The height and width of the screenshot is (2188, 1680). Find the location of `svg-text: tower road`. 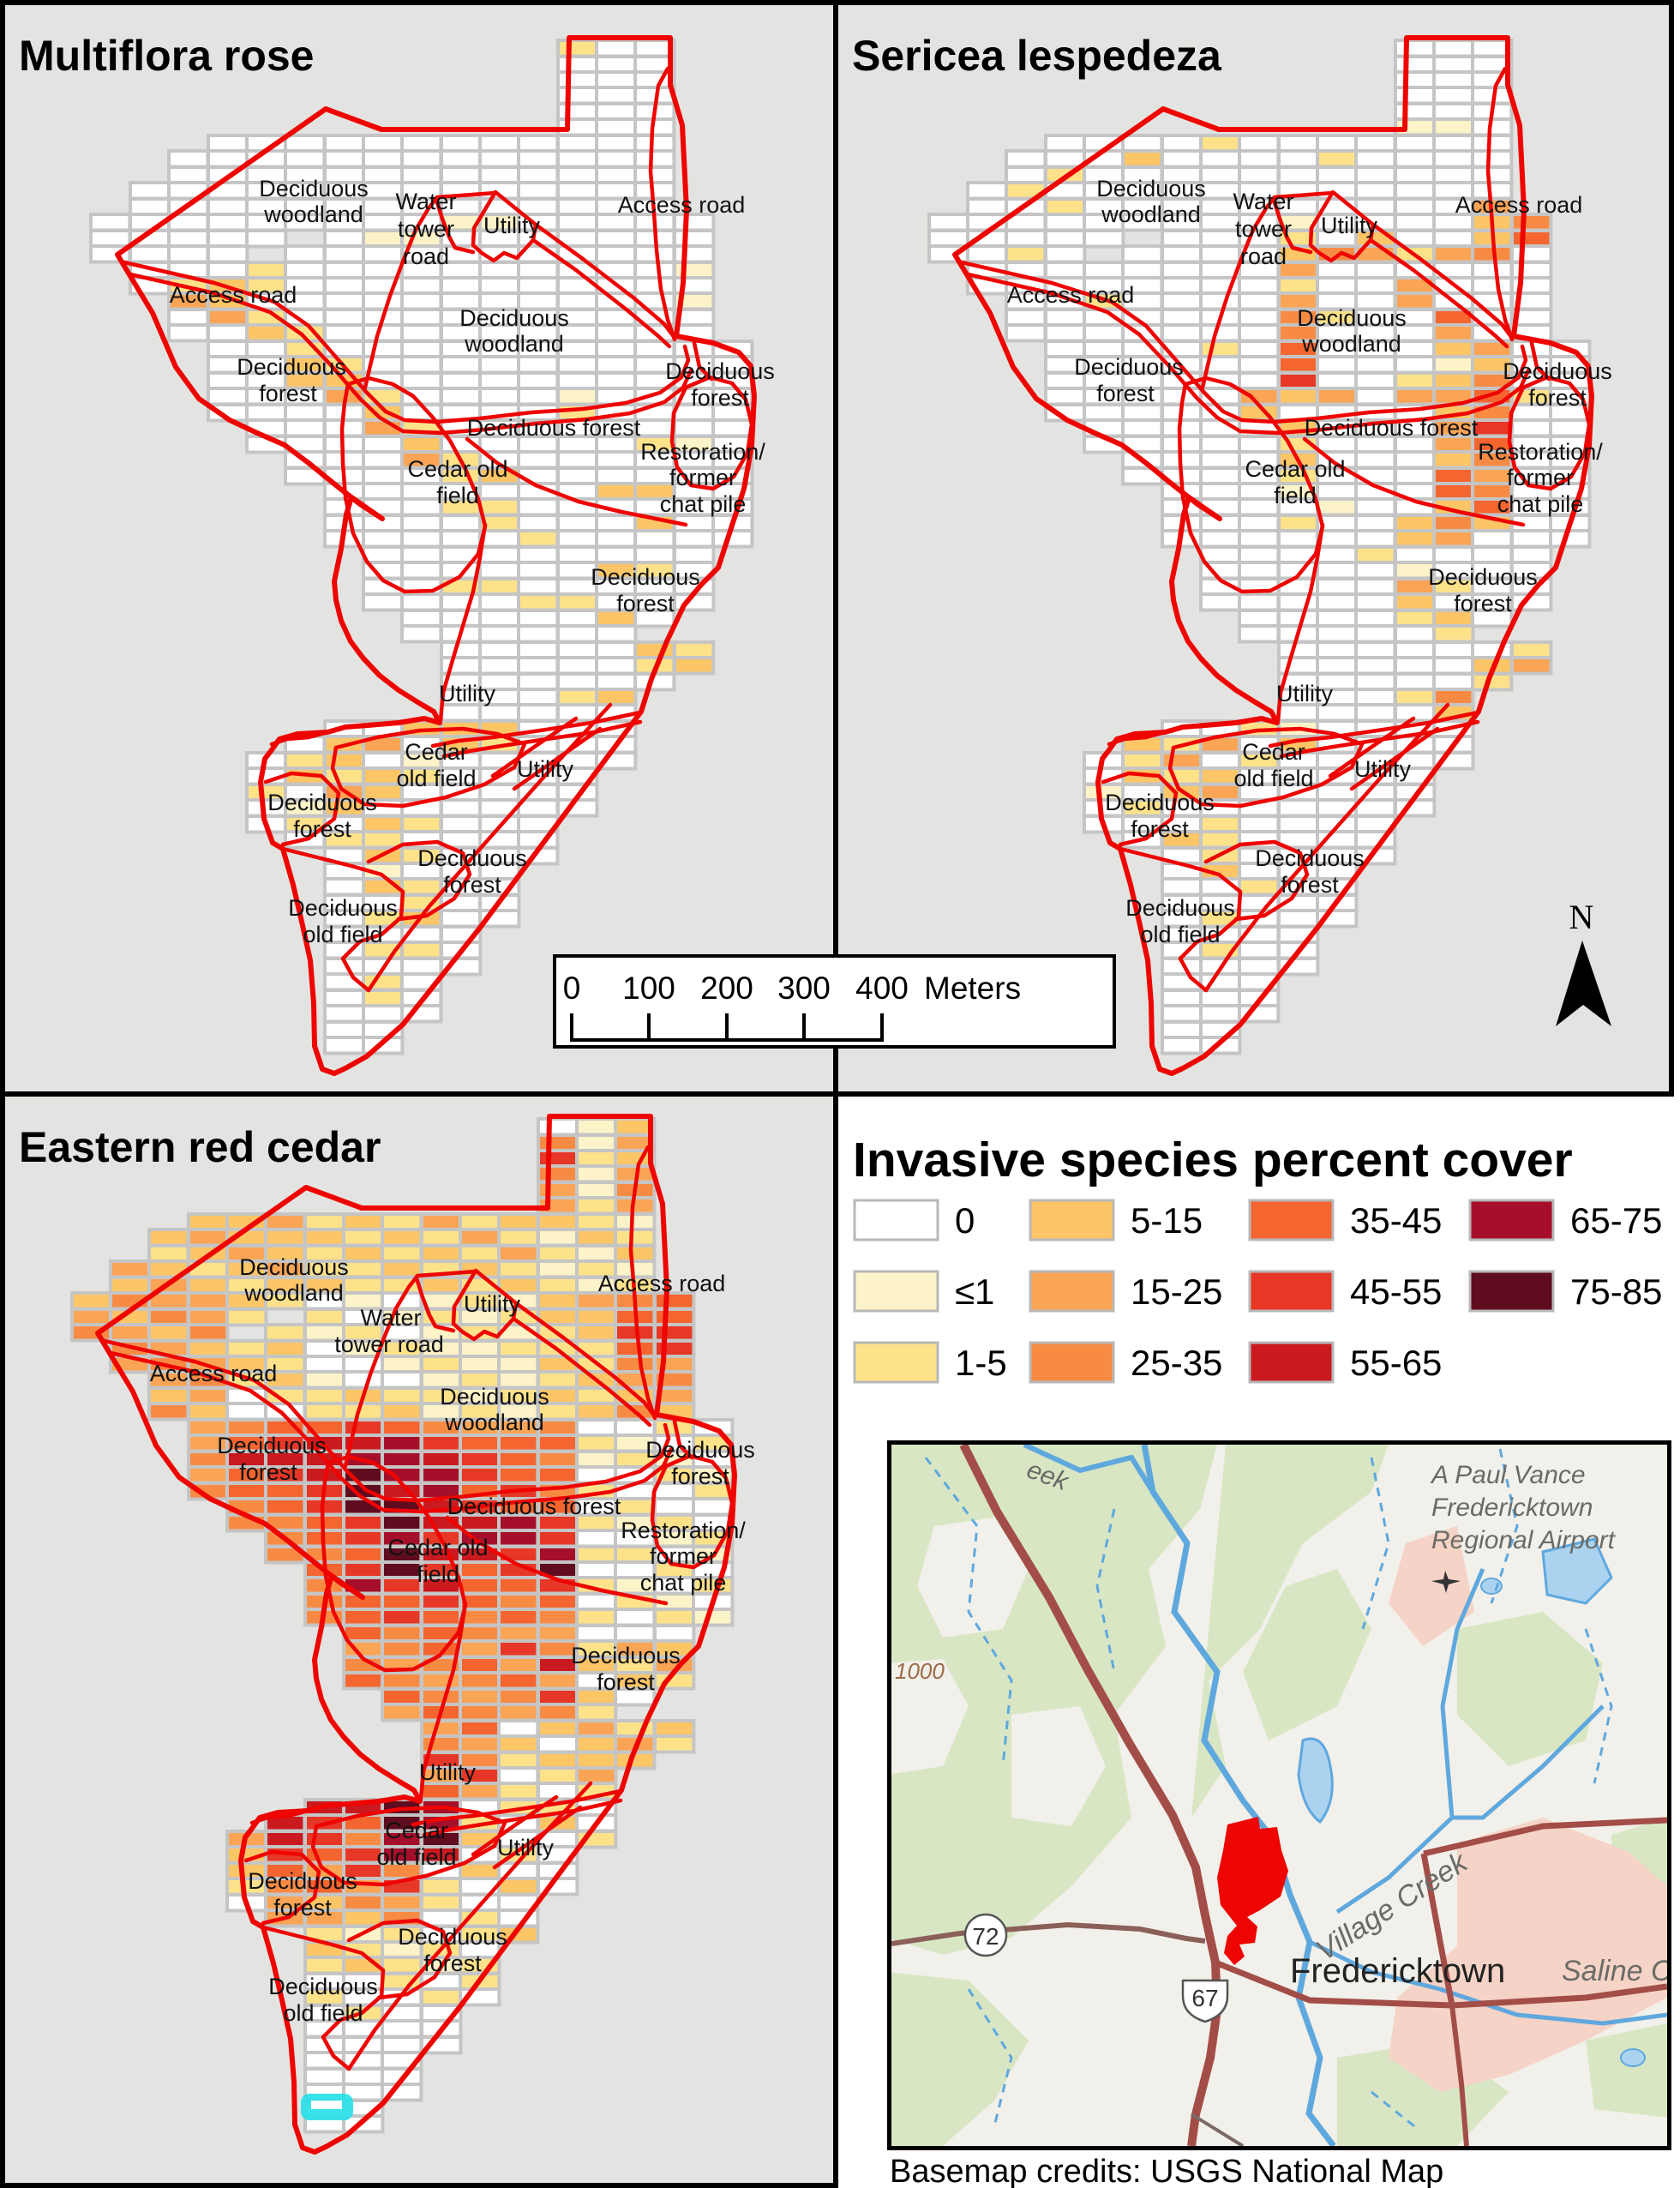

svg-text: tower road is located at coordinates (389, 1344).